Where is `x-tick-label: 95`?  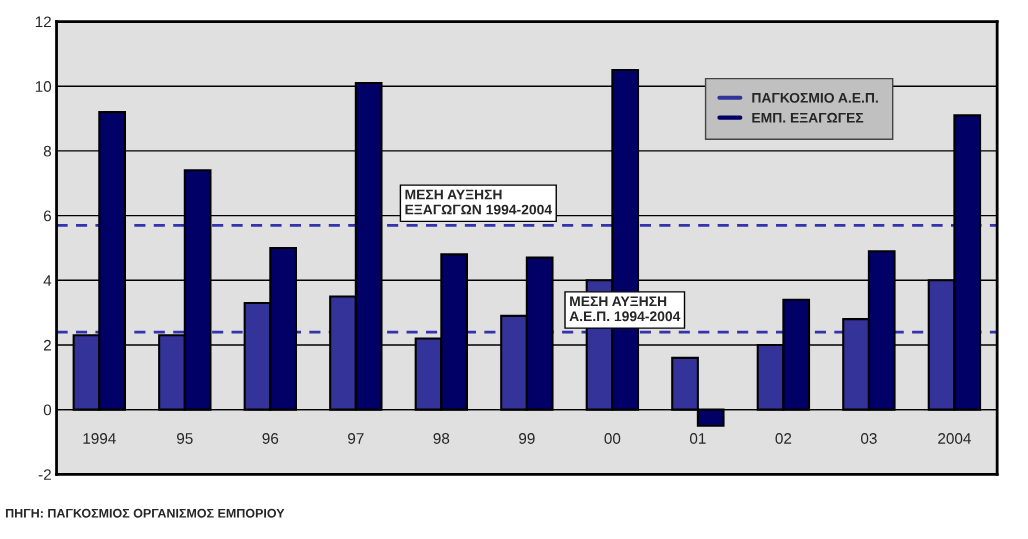 x-tick-label: 95 is located at coordinates (185, 438).